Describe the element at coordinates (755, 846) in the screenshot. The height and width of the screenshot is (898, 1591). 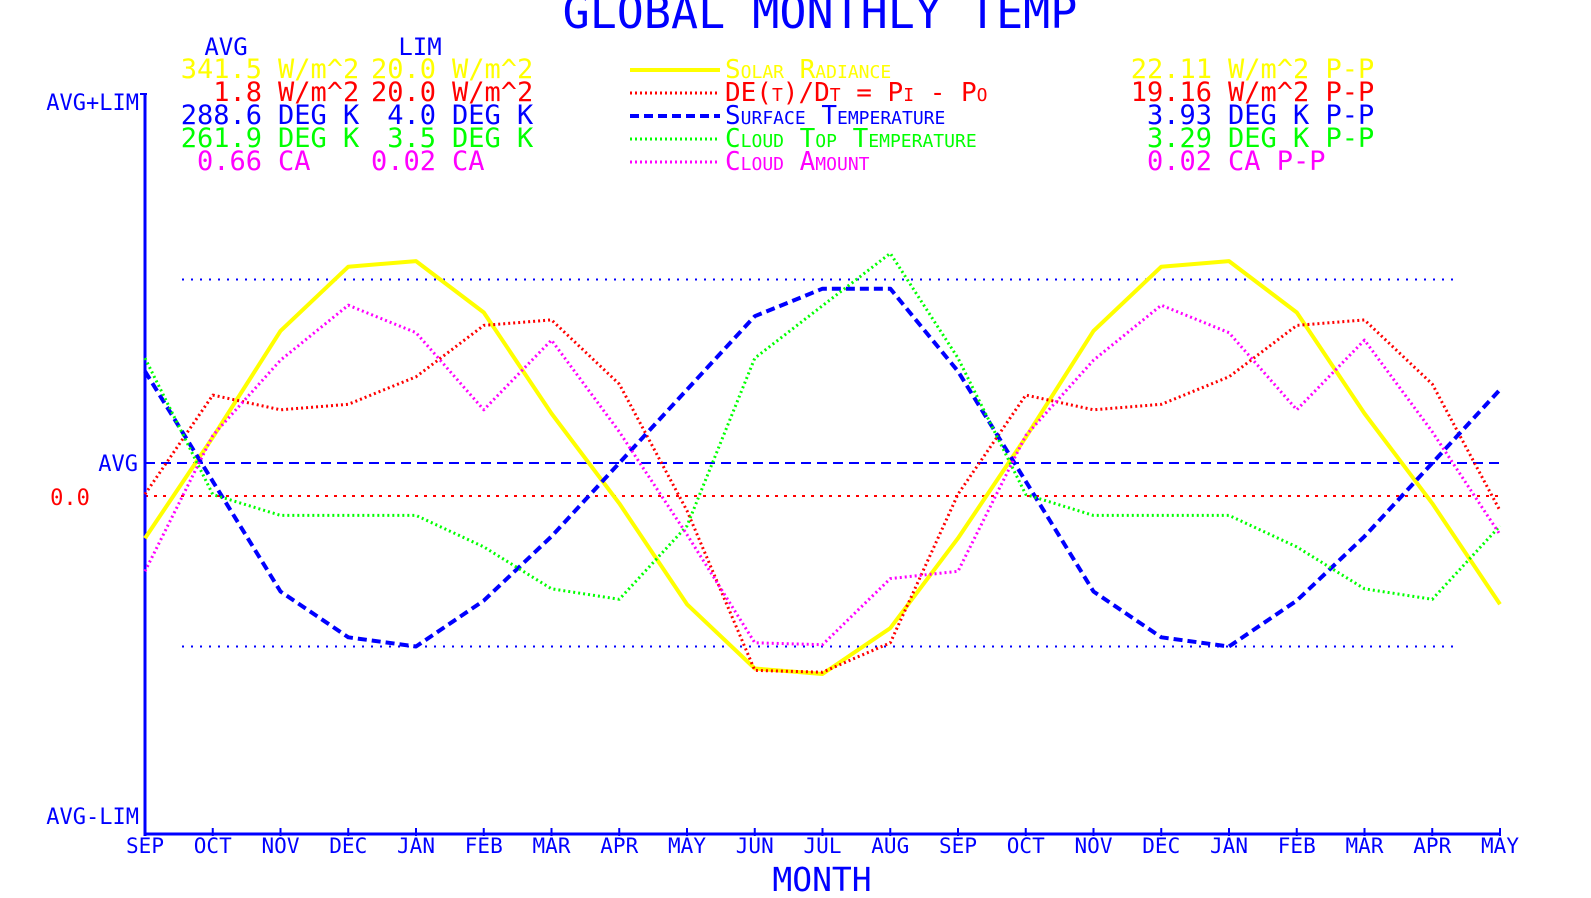
I see `x-tick-label: JUN` at that location.